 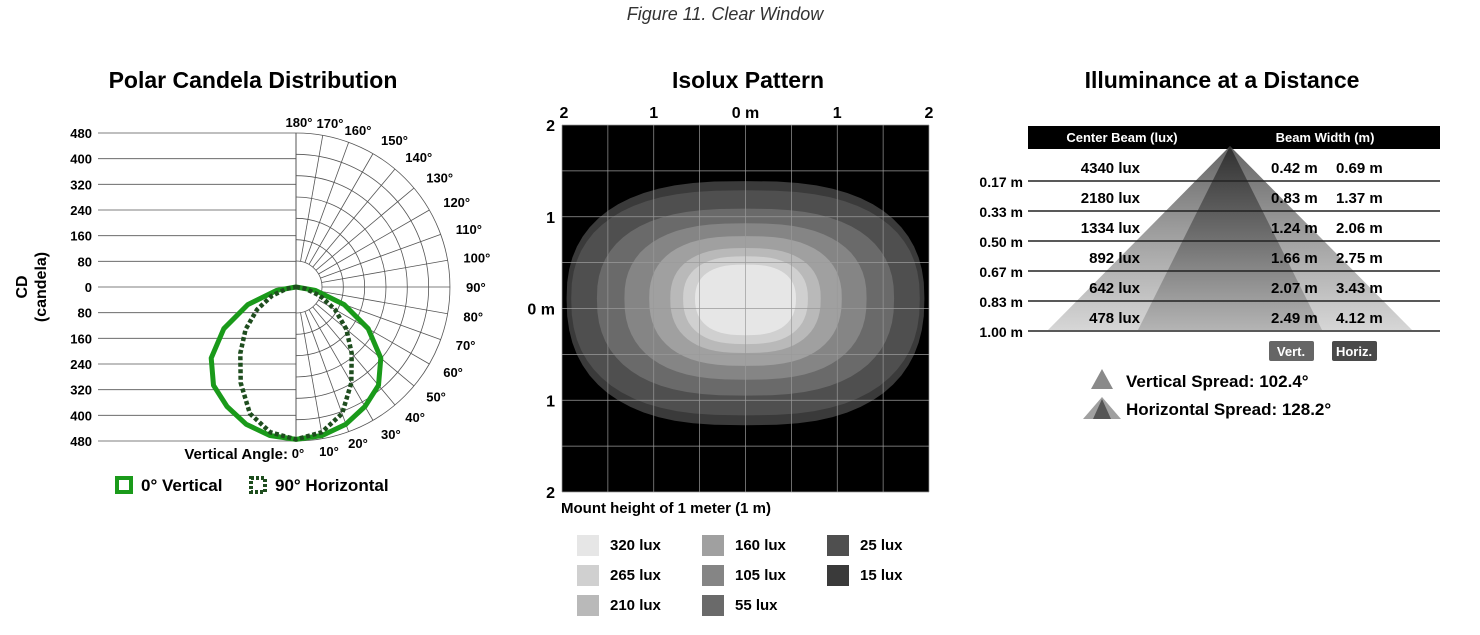 What do you see at coordinates (394, 140) in the screenshot?
I see `polar-angle-tick-label: 150°` at bounding box center [394, 140].